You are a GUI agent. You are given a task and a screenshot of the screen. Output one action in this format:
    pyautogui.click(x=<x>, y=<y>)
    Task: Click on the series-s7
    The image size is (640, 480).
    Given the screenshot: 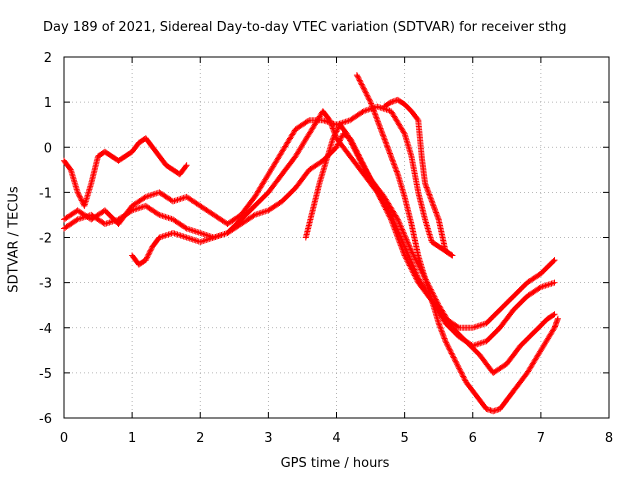 What is the action you would take?
    pyautogui.click(x=418, y=177)
    